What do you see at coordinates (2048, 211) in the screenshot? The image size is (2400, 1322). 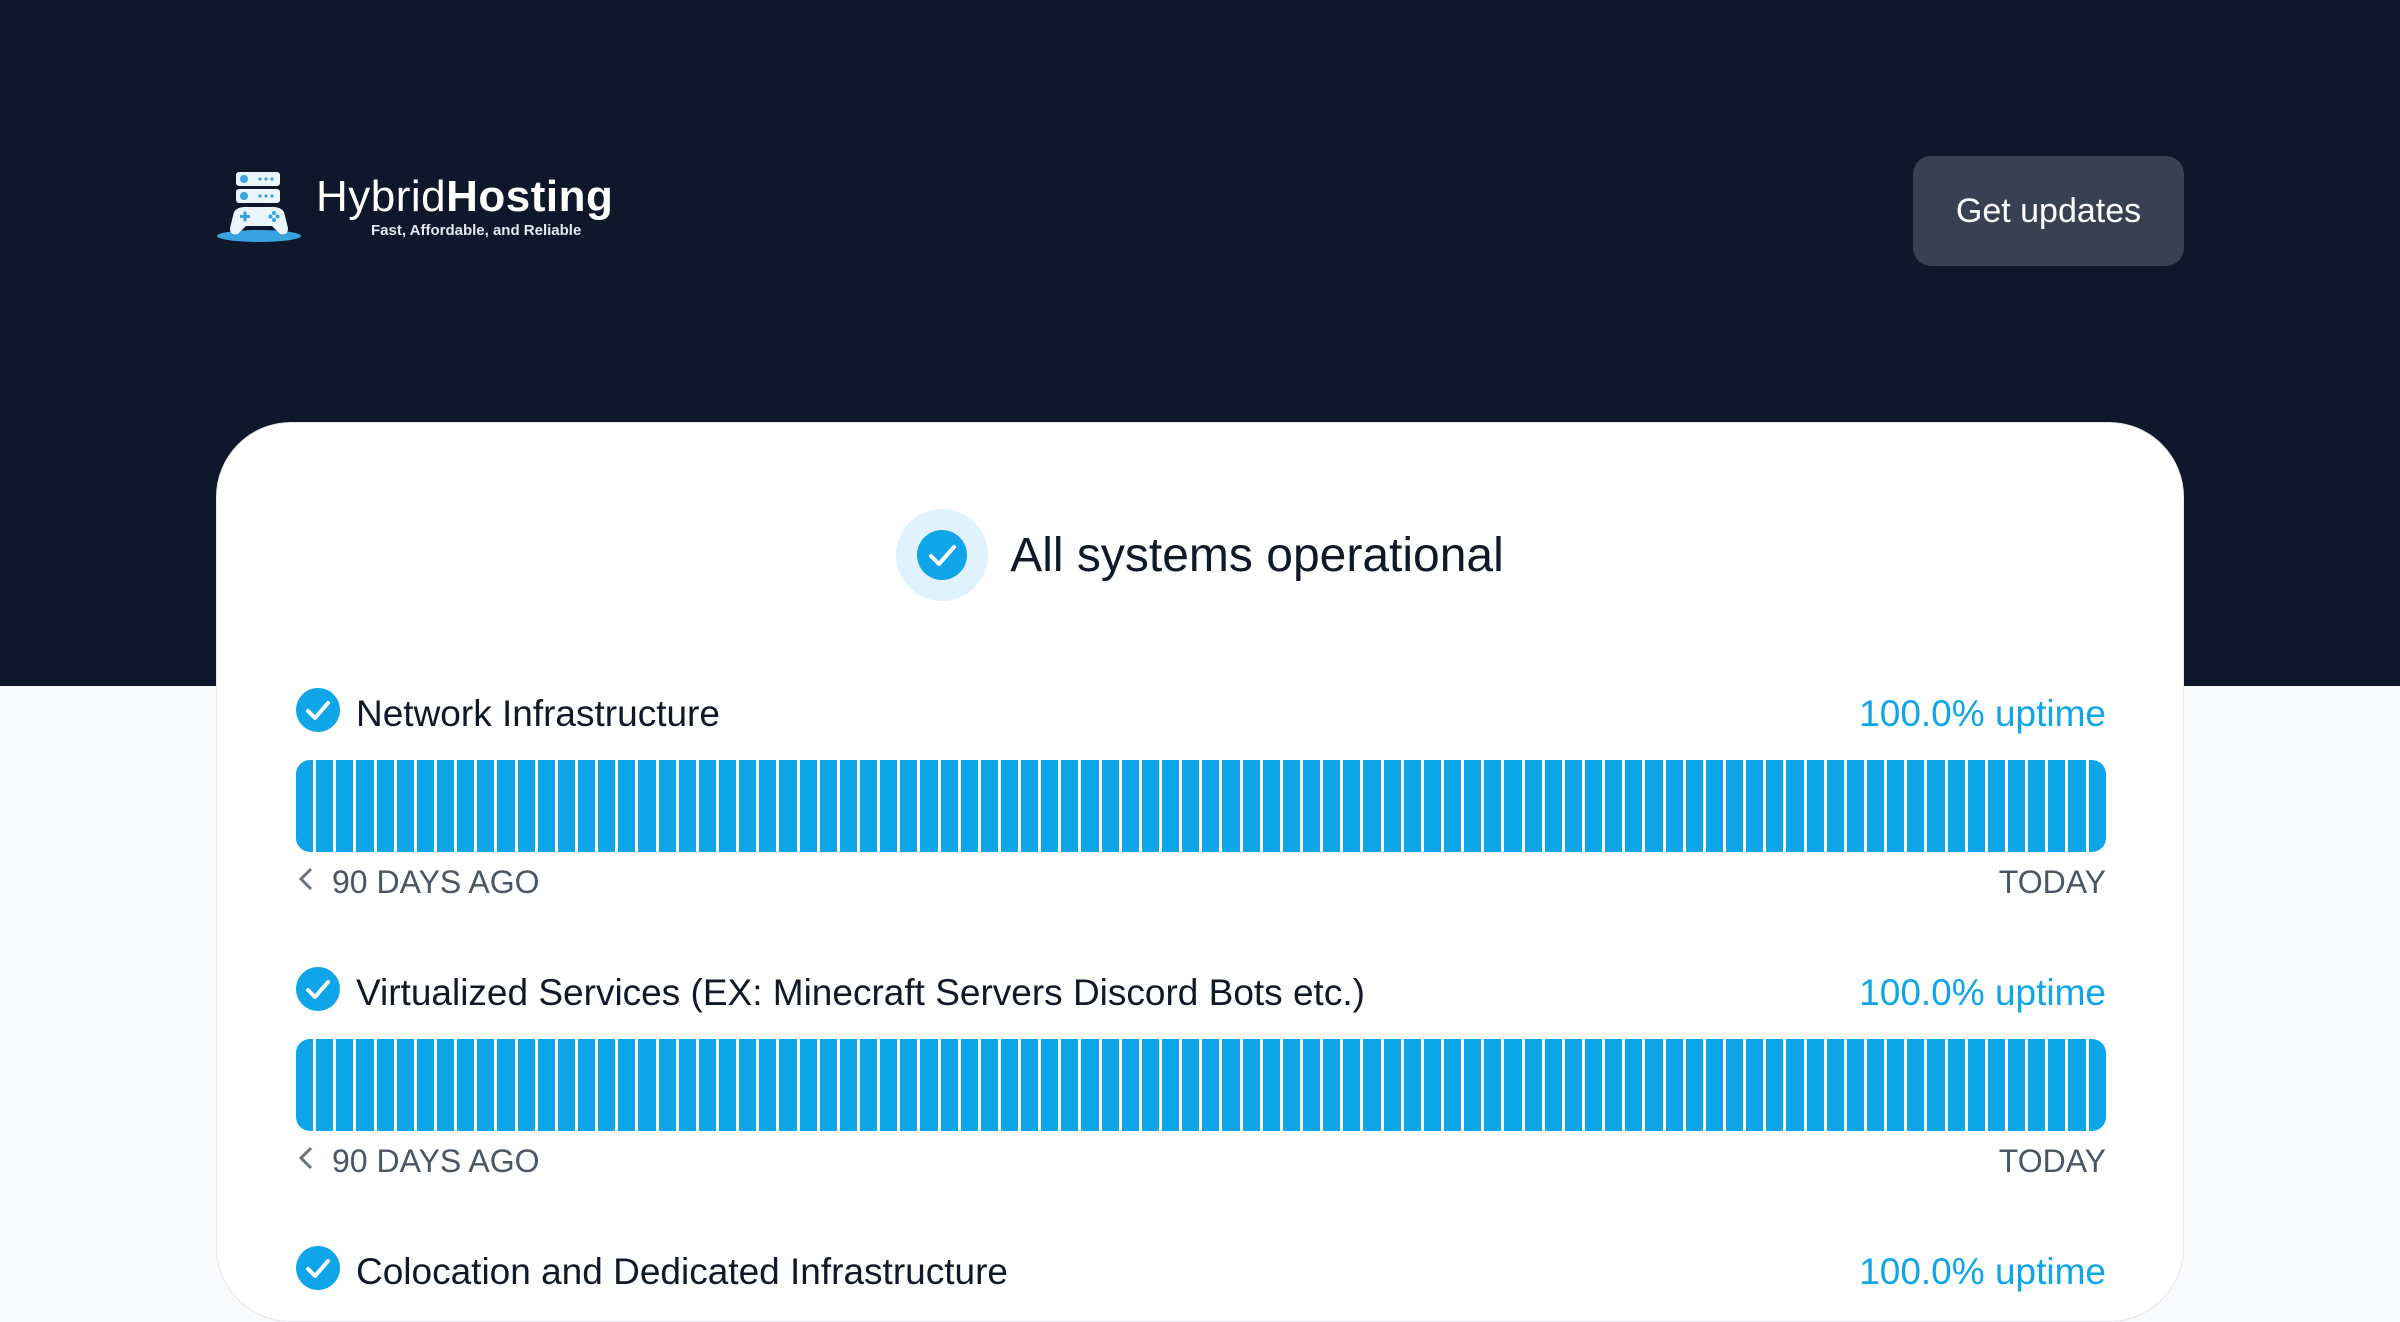 I see `get-updates-button: Get updates` at bounding box center [2048, 211].